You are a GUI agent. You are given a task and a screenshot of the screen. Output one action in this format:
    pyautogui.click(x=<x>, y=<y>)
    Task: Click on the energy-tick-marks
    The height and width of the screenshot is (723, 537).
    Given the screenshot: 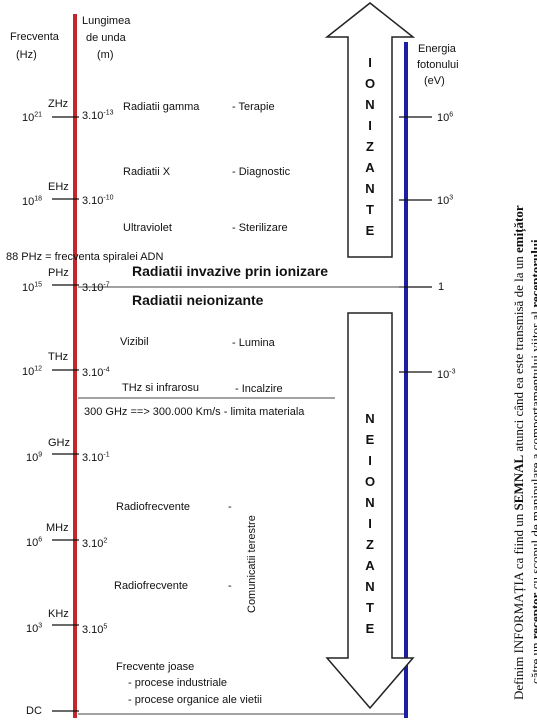 What is the action you would take?
    pyautogui.click(x=415, y=244)
    